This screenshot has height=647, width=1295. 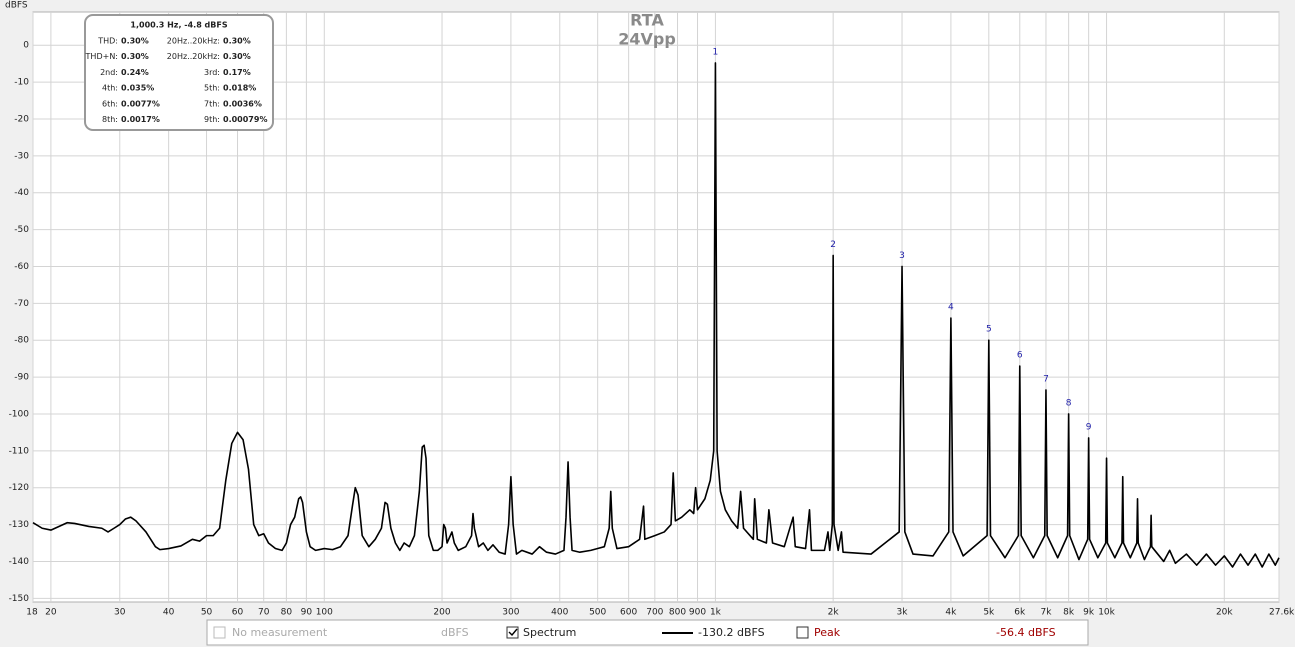 I want to click on peak-label: 1, so click(x=716, y=52).